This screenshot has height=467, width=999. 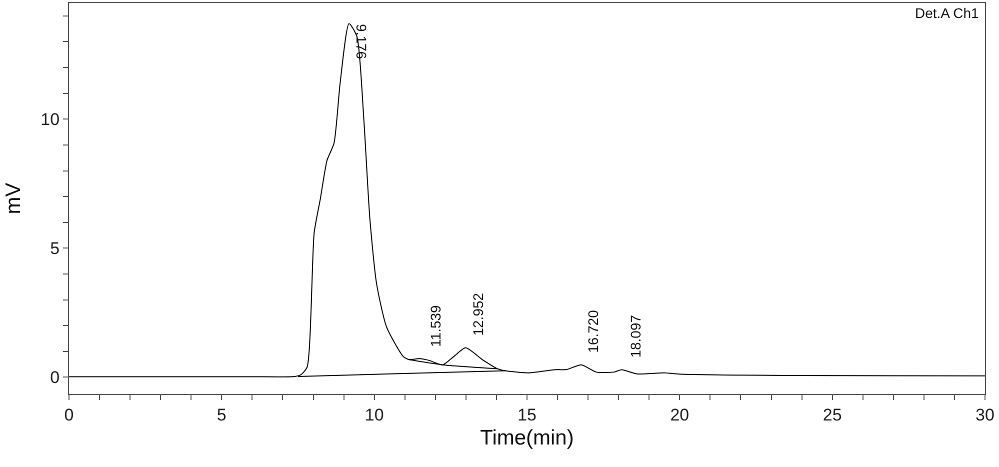 What do you see at coordinates (13, 198) in the screenshot?
I see `y-axis-title: mV` at bounding box center [13, 198].